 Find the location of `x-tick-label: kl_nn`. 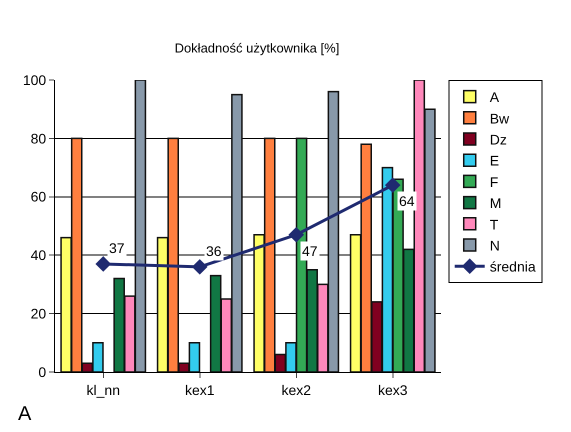

x-tick-label: kl_nn is located at coordinates (103, 390).